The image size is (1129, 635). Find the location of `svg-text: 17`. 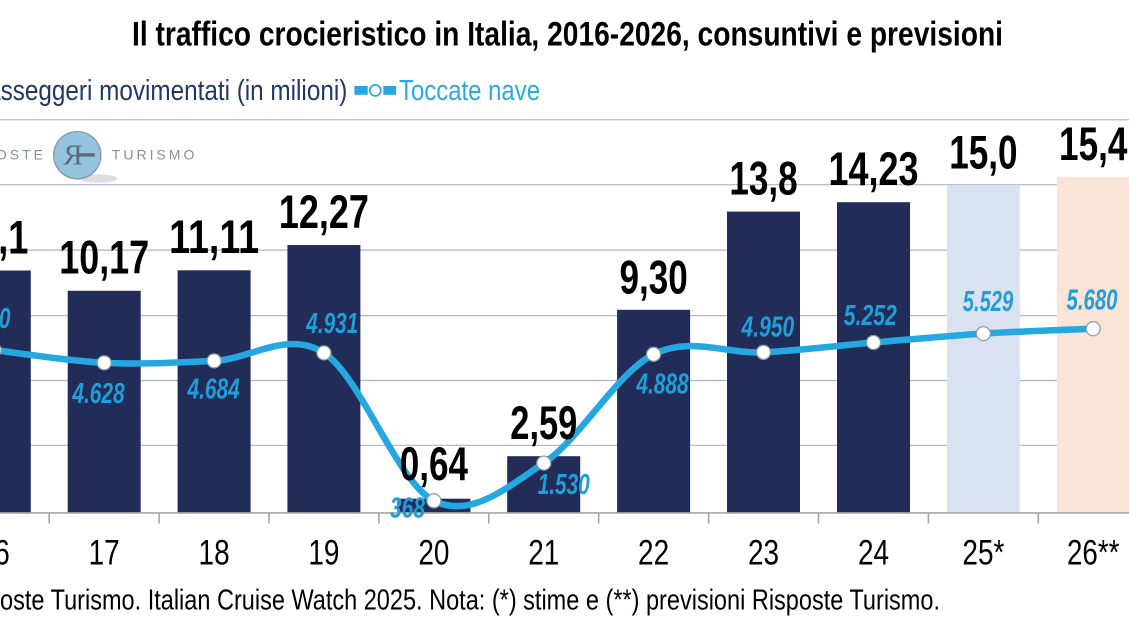

svg-text: 17 is located at coordinates (104, 553).